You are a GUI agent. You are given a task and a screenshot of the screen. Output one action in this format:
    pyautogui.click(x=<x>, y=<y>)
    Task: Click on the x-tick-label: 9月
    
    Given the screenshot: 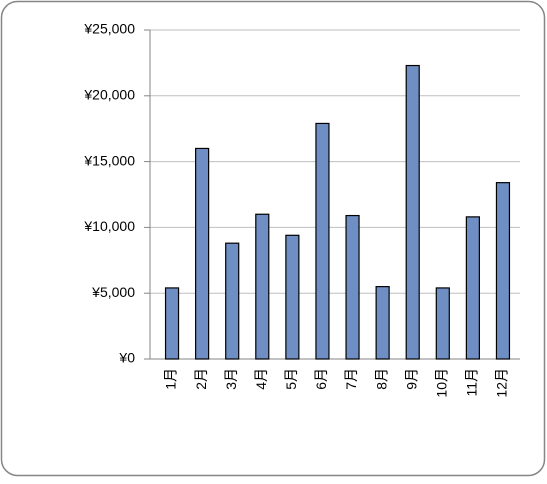 What is the action you would take?
    pyautogui.click(x=411, y=379)
    